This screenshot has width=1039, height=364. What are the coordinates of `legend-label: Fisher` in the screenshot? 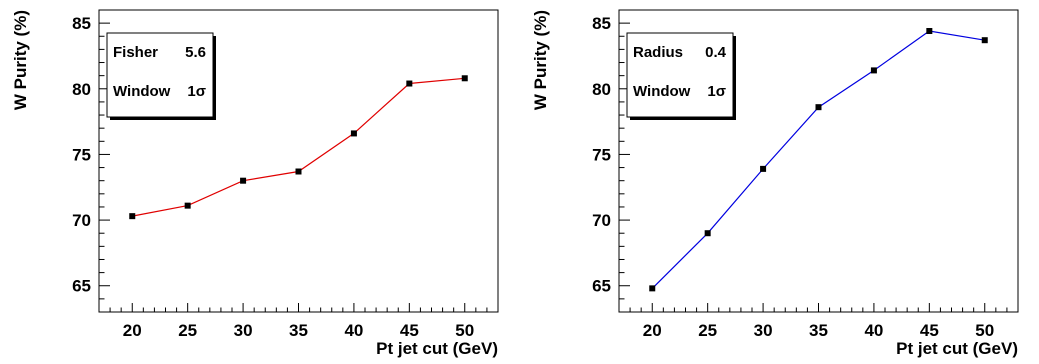 It's located at (135, 52).